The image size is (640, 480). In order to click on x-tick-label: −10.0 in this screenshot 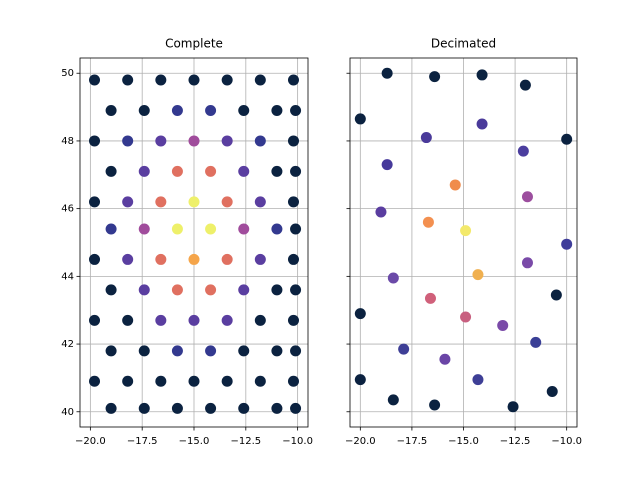, I will do `click(566, 441)`.